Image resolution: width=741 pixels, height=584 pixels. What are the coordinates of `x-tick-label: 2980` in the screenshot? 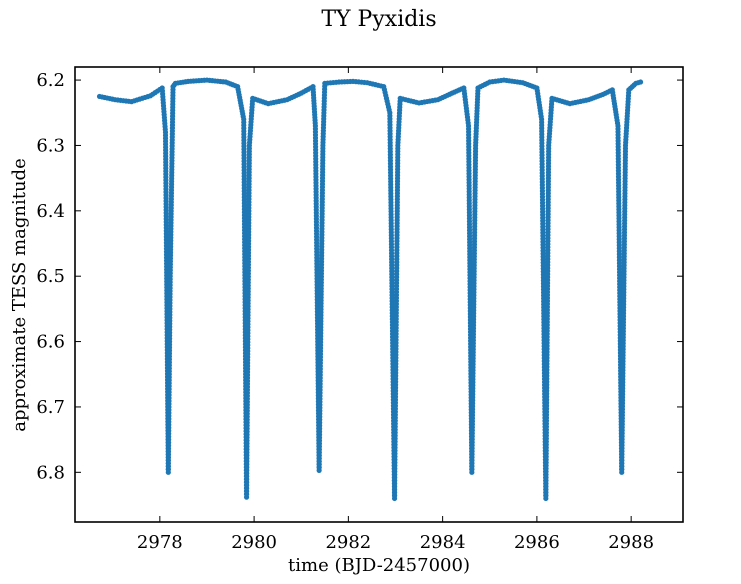 It's located at (254, 542).